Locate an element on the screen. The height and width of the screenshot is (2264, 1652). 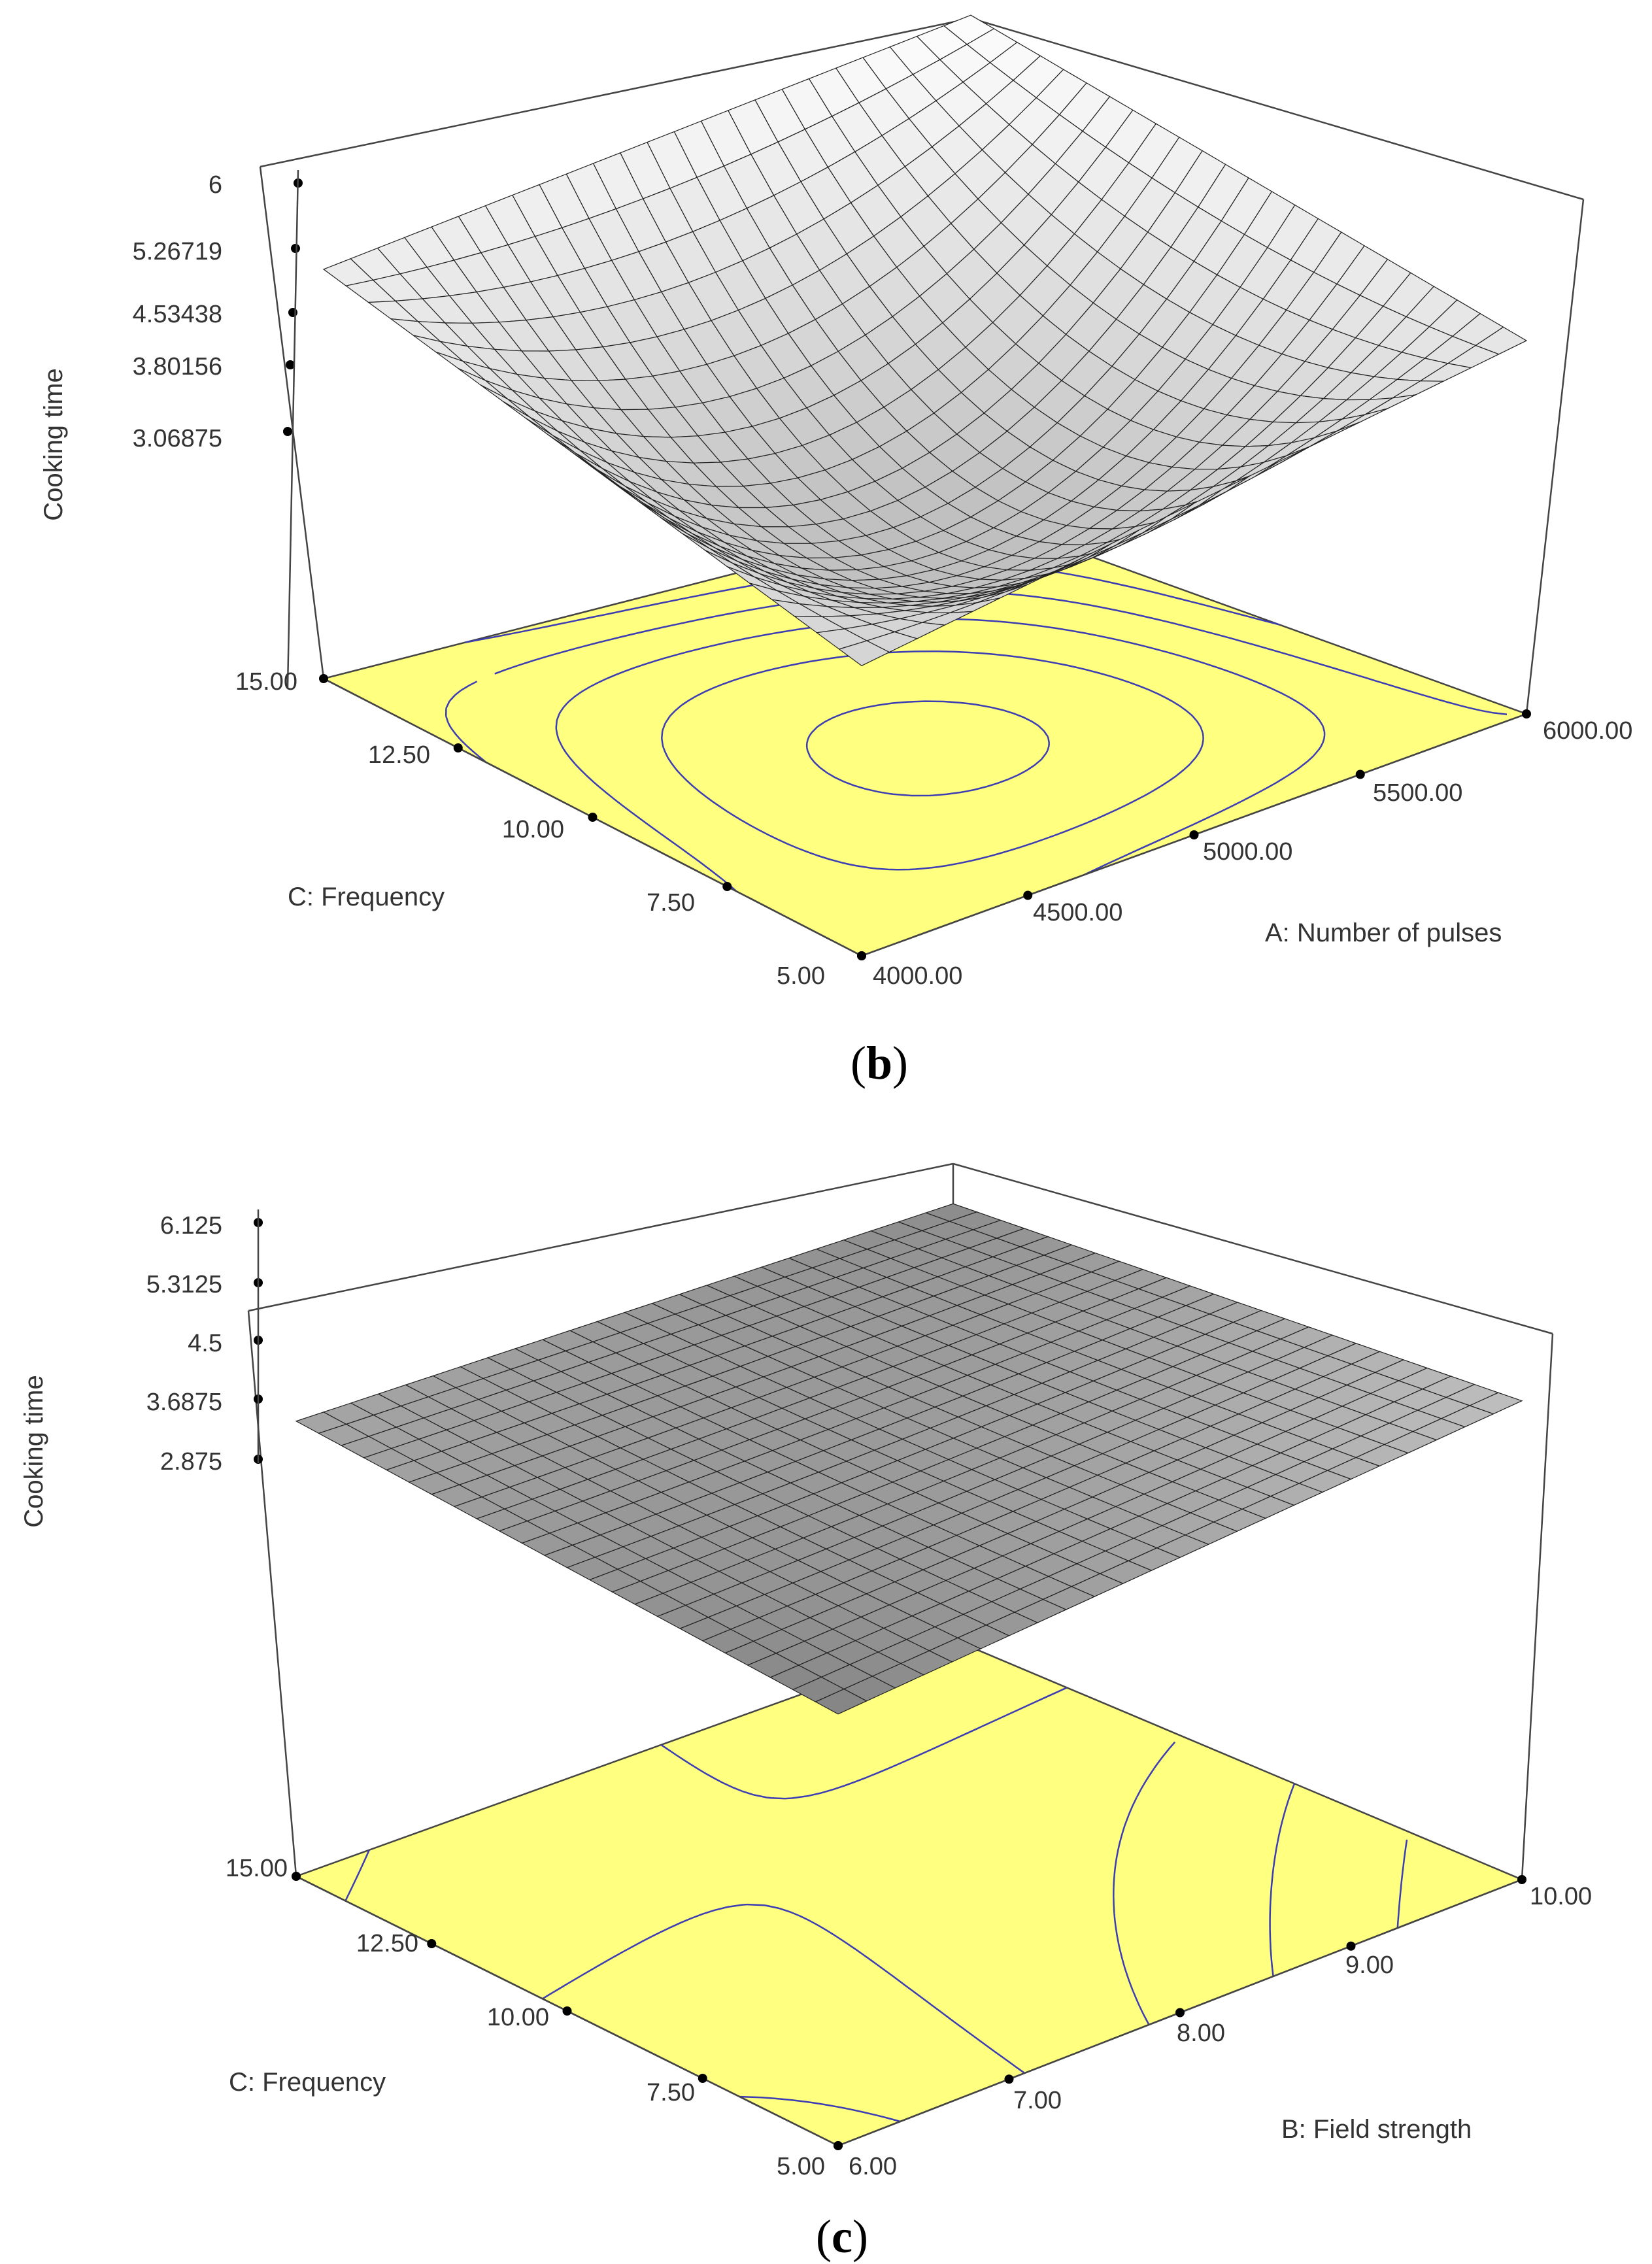
c-y-tick-label: 12.50 is located at coordinates (387, 1943).